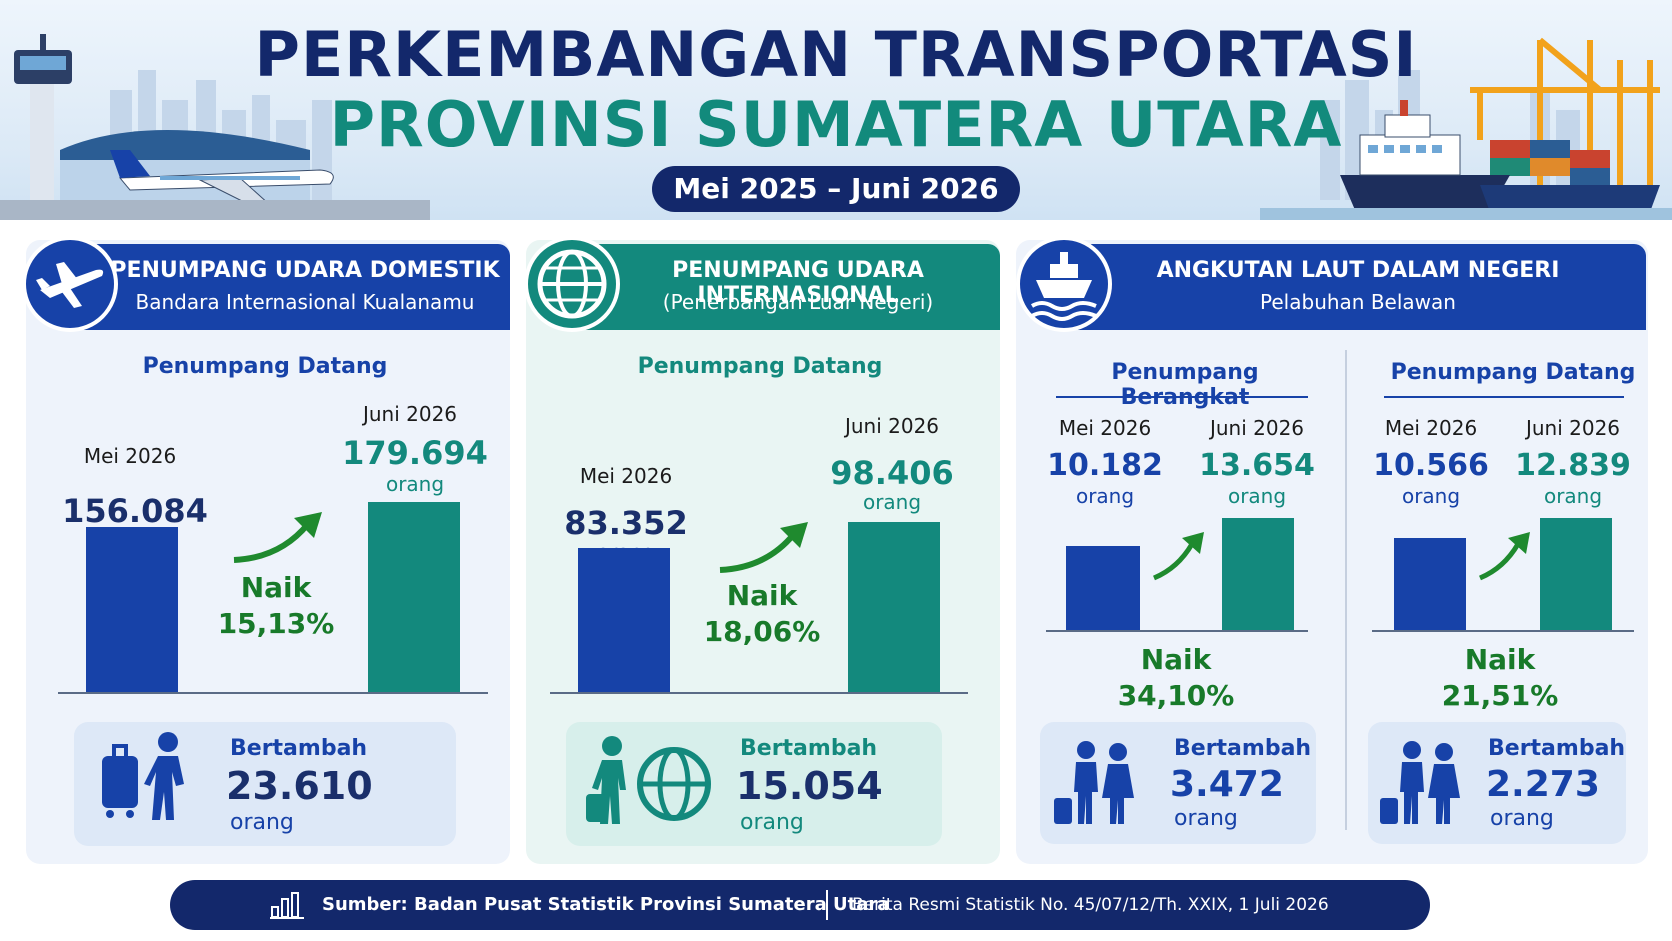  Describe the element at coordinates (836, 54) in the screenshot. I see `page-title-line1: PERKEMBANGAN TRANSPORTASI` at that location.